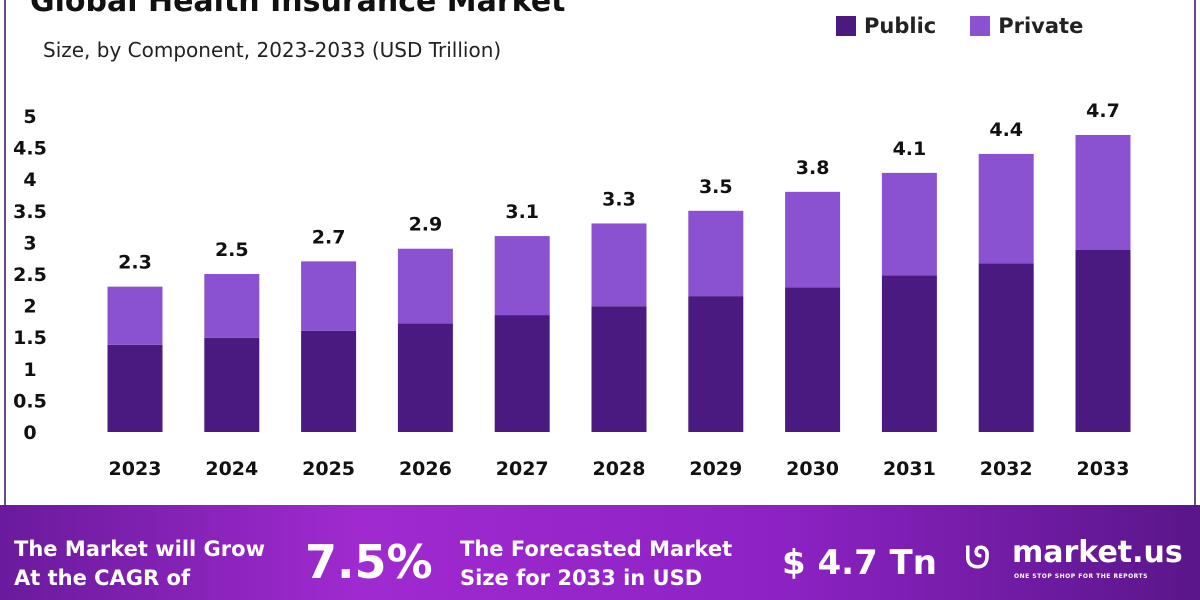  What do you see at coordinates (522, 212) in the screenshot?
I see `data-label-2027: 3.1` at bounding box center [522, 212].